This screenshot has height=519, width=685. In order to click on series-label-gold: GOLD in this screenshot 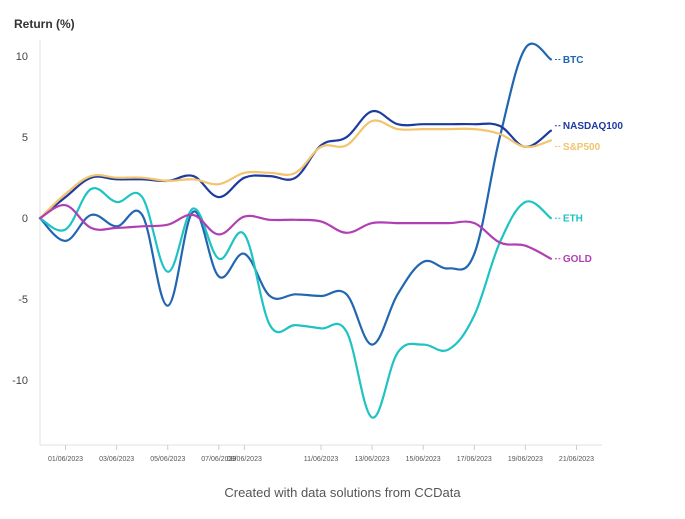, I will do `click(577, 259)`.